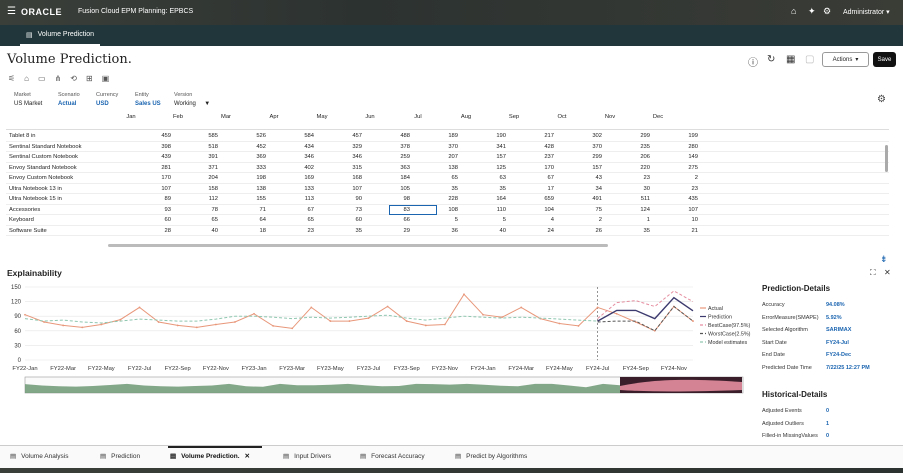  What do you see at coordinates (167, 199) in the screenshot?
I see `grid-cell: 89` at bounding box center [167, 199].